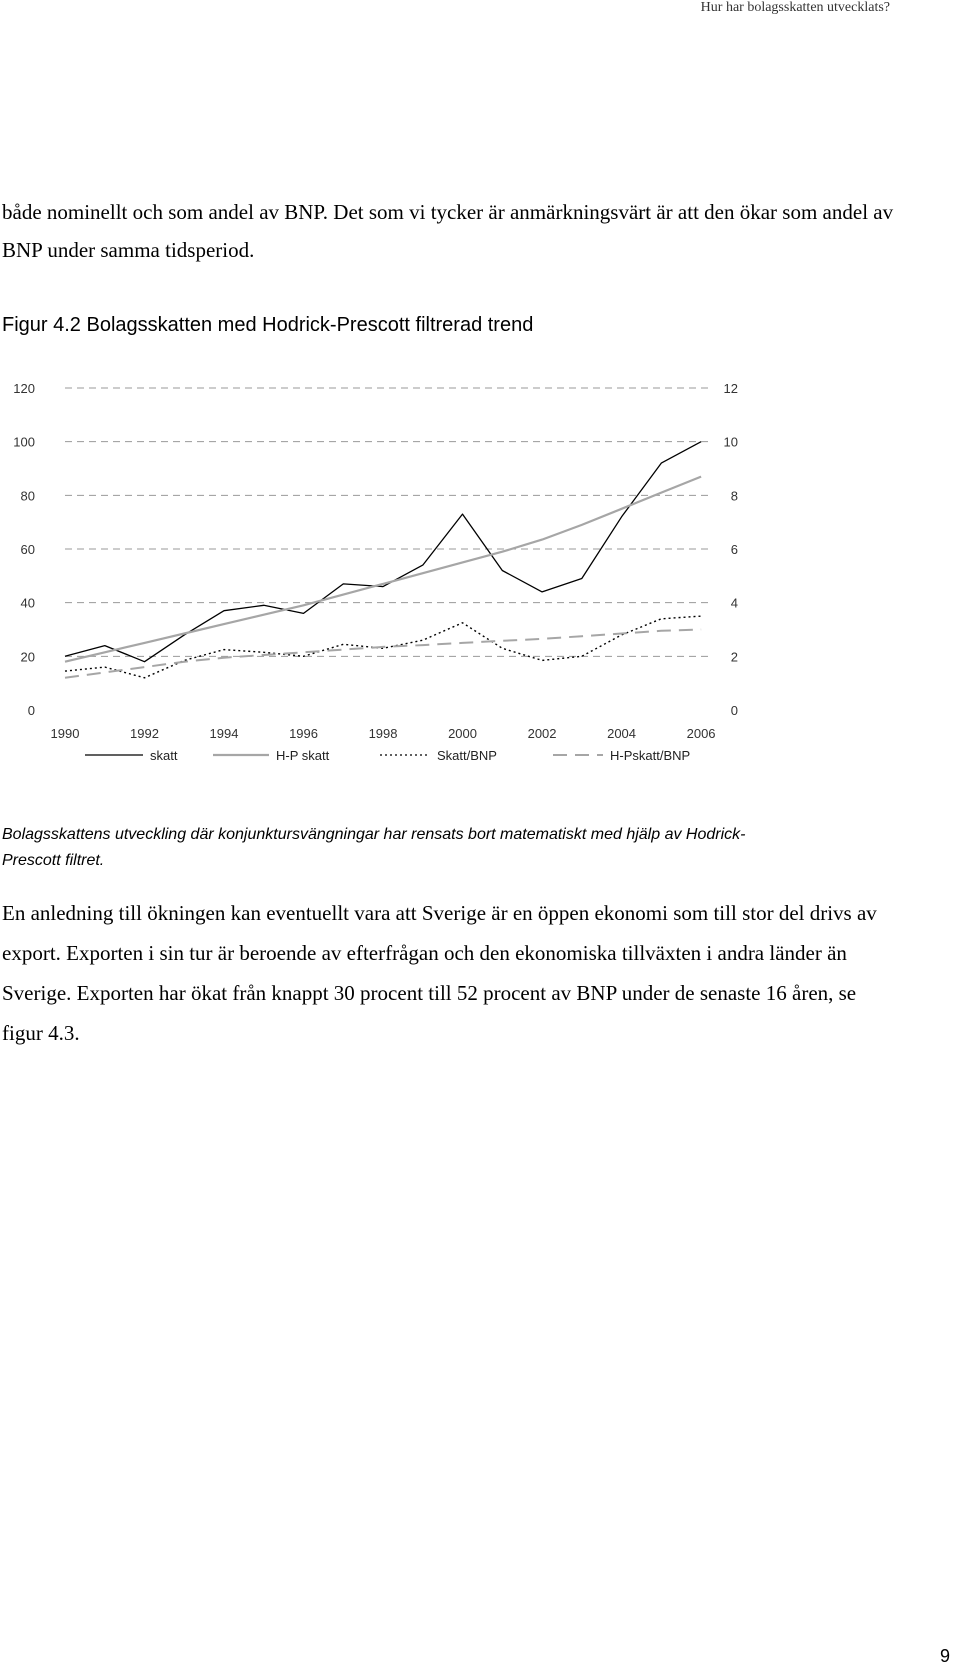 The image size is (960, 1673). I want to click on x-tick-1992: 1992, so click(144, 733).